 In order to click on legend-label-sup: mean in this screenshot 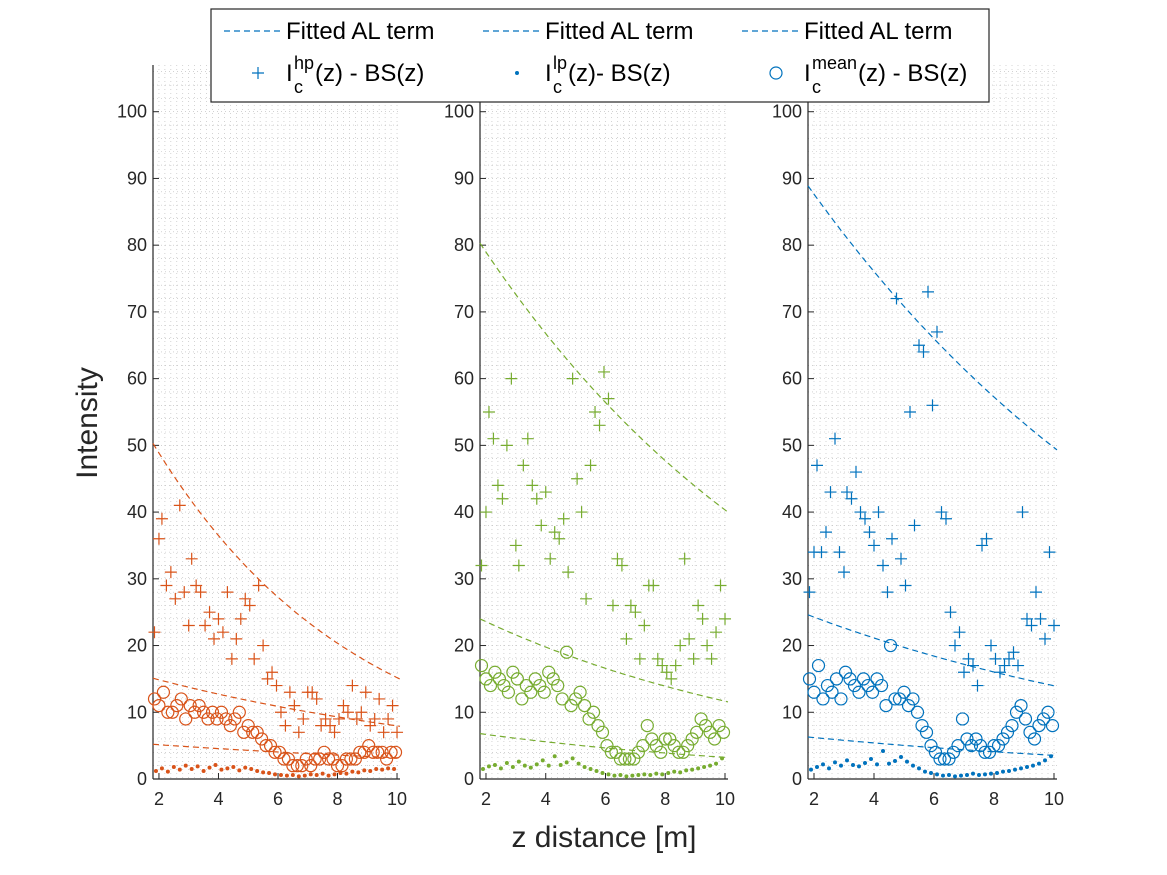, I will do `click(834, 63)`.